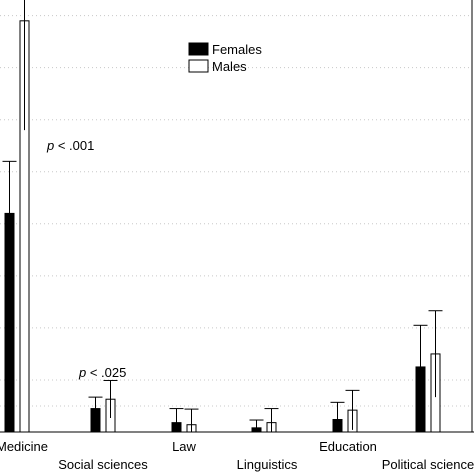 This screenshot has height=474, width=474. Describe the element at coordinates (237, 49) in the screenshot. I see `legend-label-females: Females` at that location.